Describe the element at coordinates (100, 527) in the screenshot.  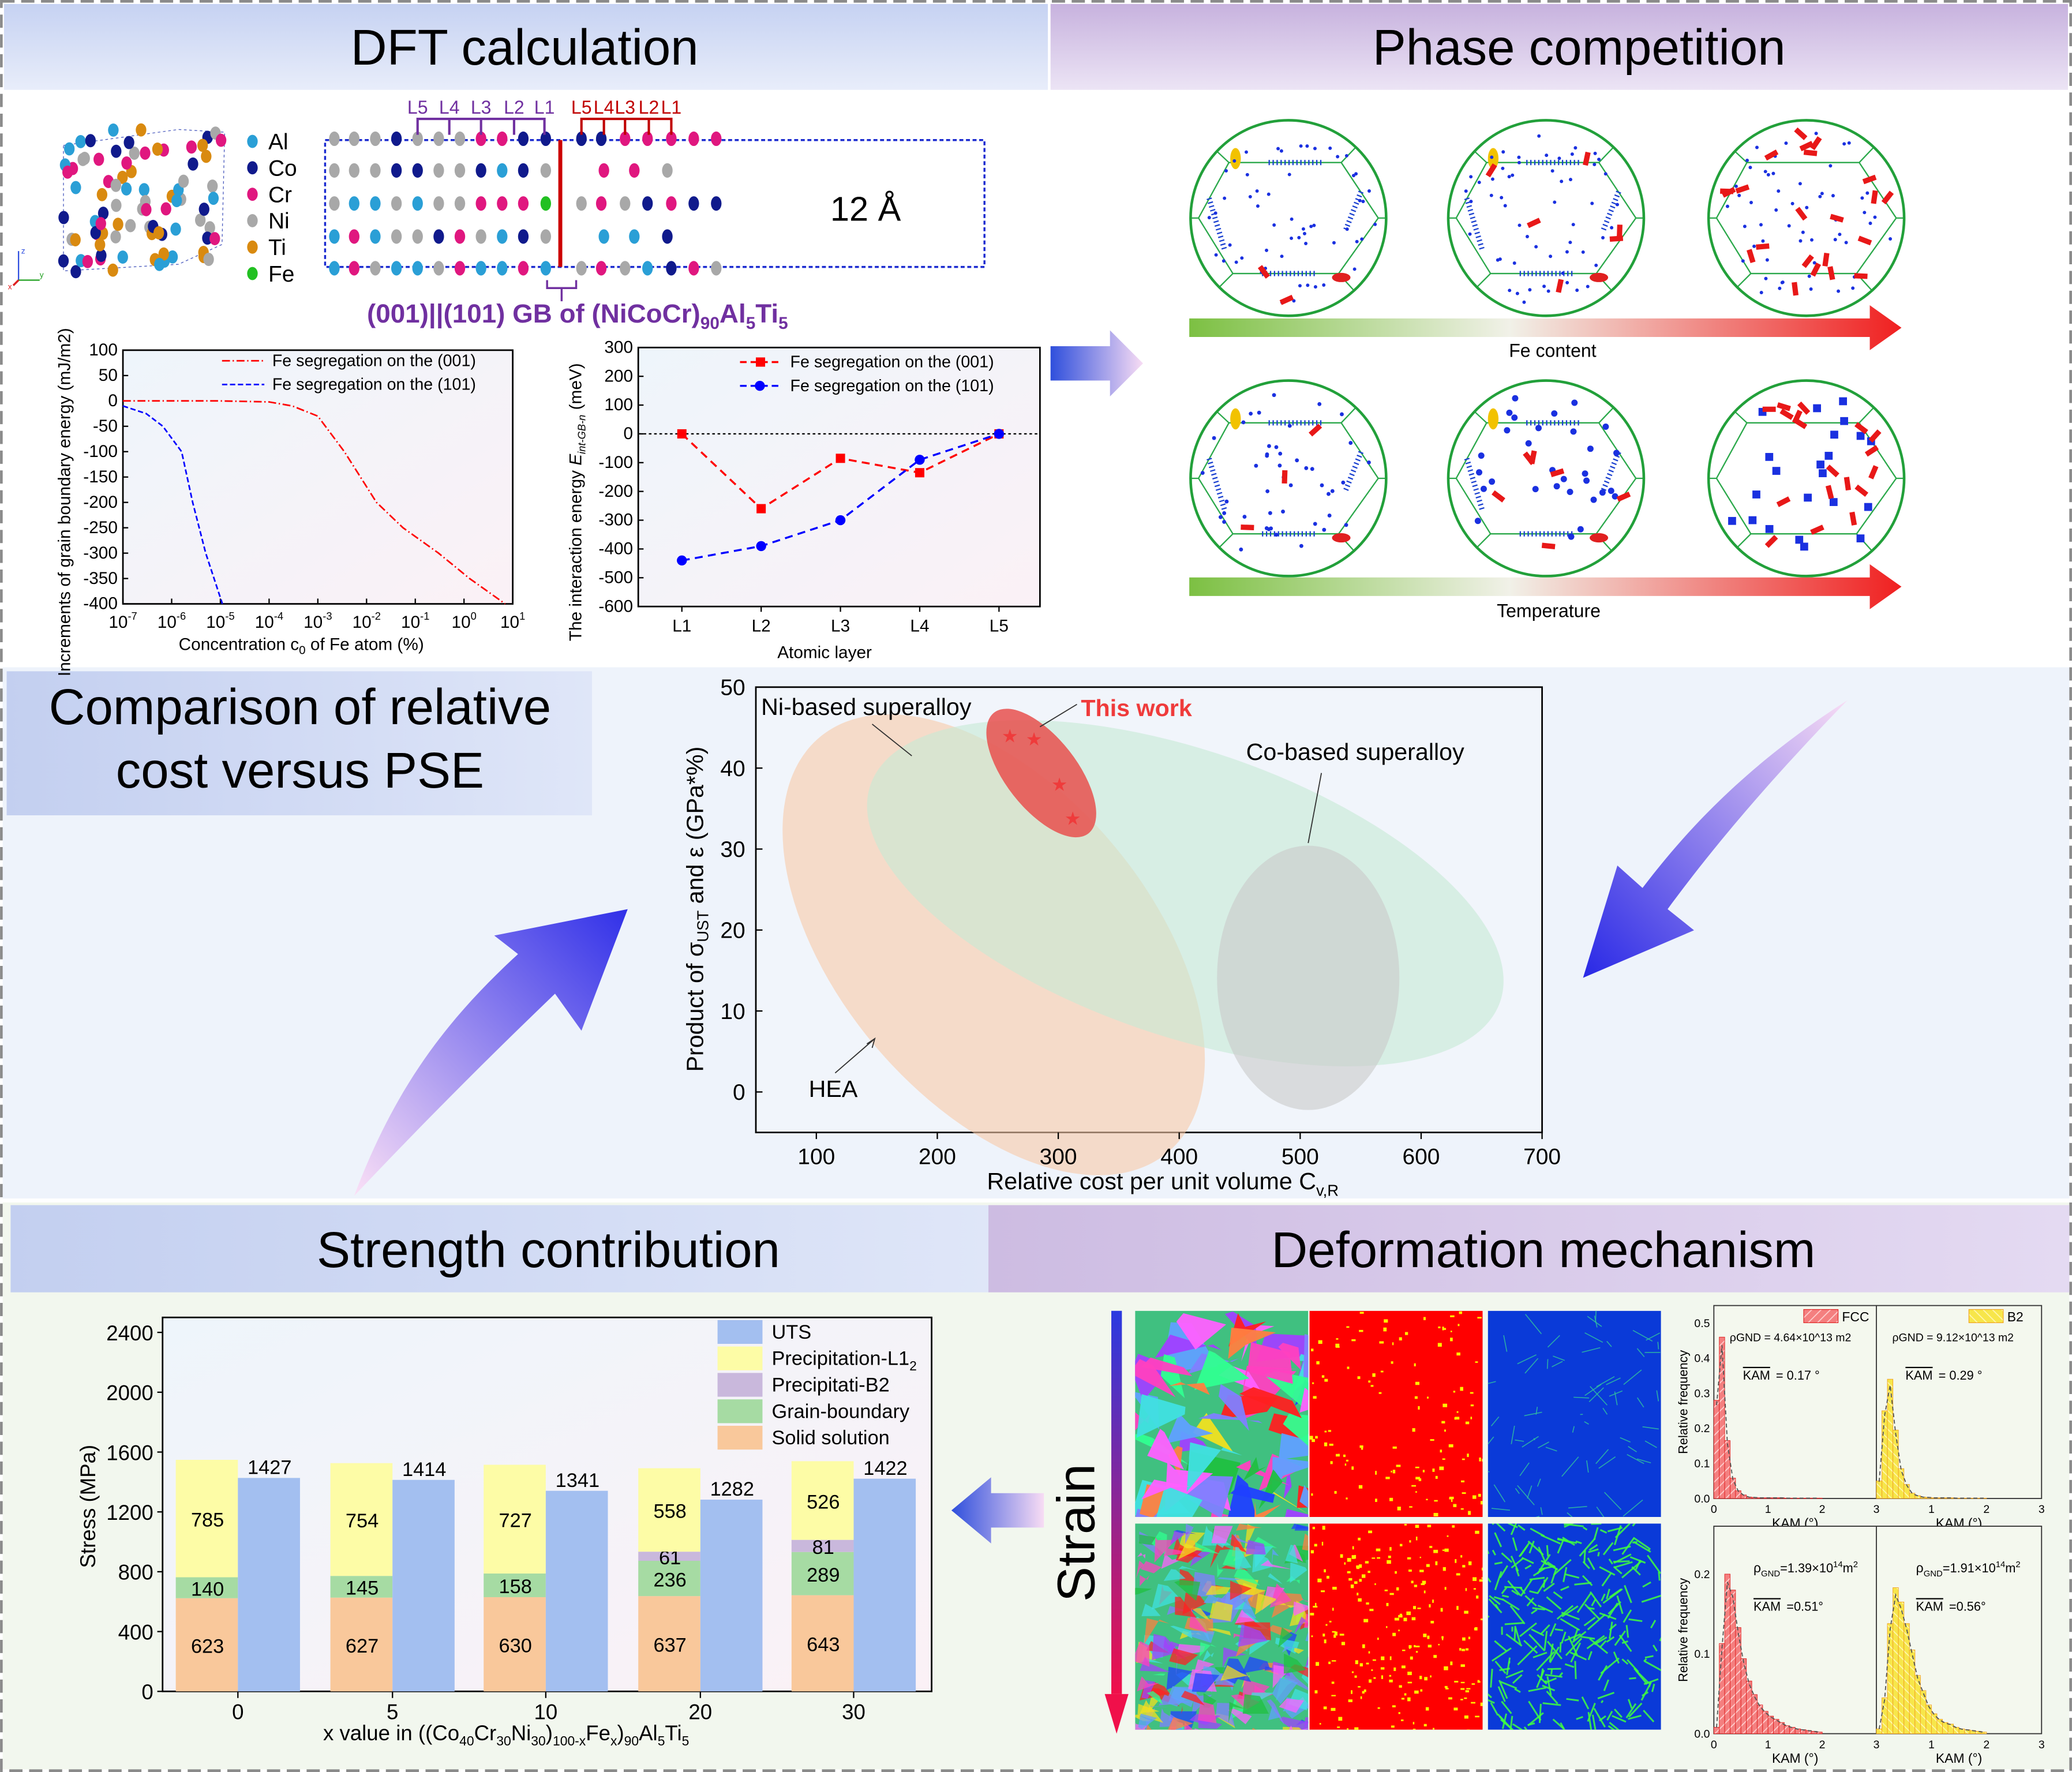
I see `y-tick-label: -250` at that location.